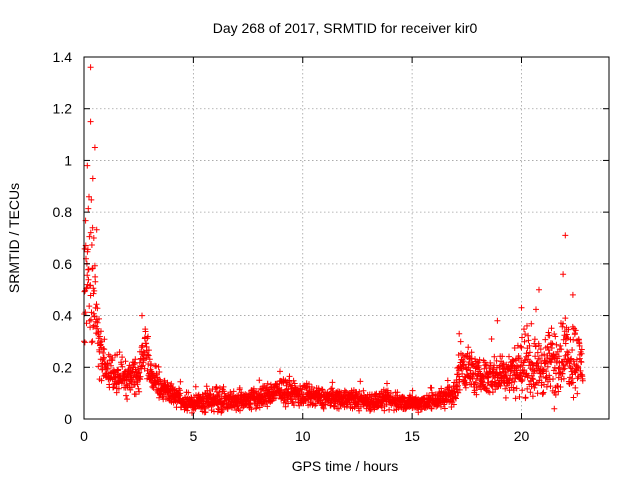  What do you see at coordinates (63, 57) in the screenshot?
I see `y-tick-label: 1.4` at bounding box center [63, 57].